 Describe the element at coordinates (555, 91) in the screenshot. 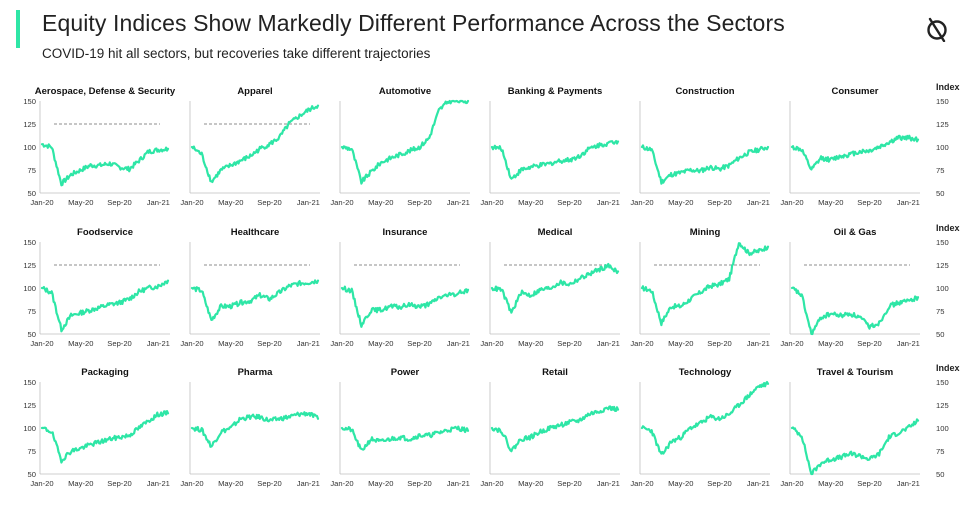

I see `panel-title: Banking & Payments` at that location.